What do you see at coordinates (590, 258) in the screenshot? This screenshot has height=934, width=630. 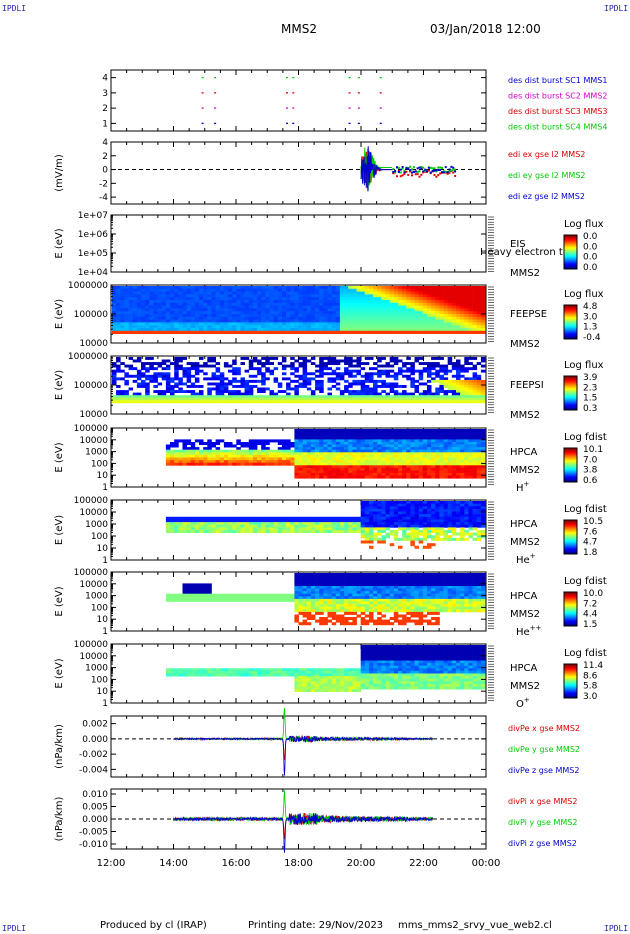 I see `colorbar-tick-label: 0.0` at bounding box center [590, 258].